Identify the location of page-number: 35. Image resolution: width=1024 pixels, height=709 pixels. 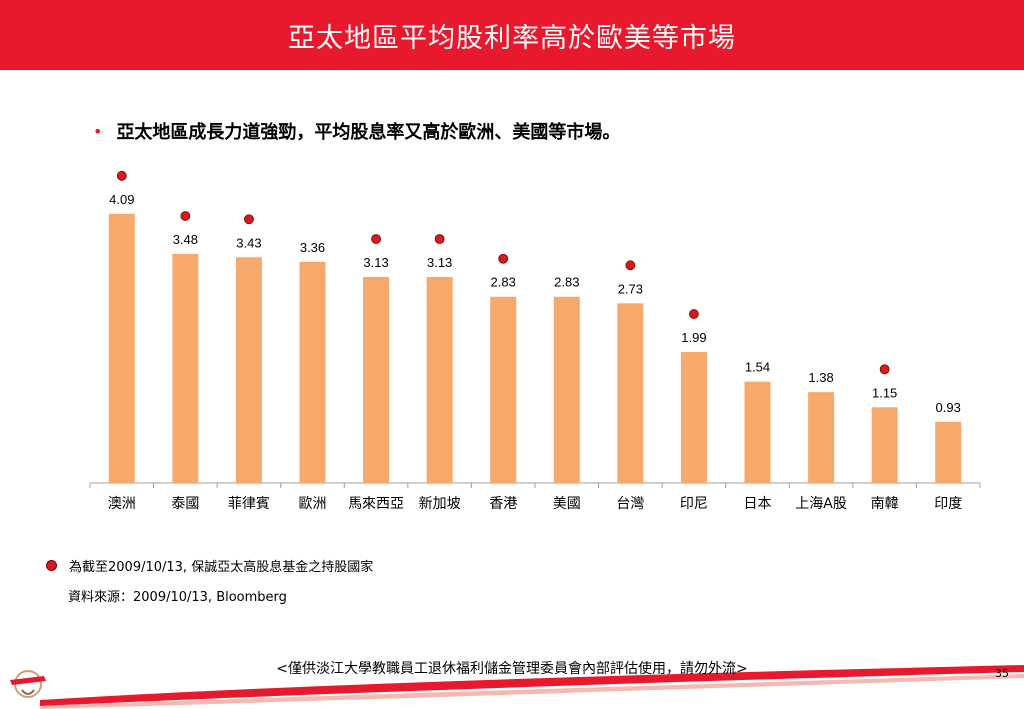
(1002, 673).